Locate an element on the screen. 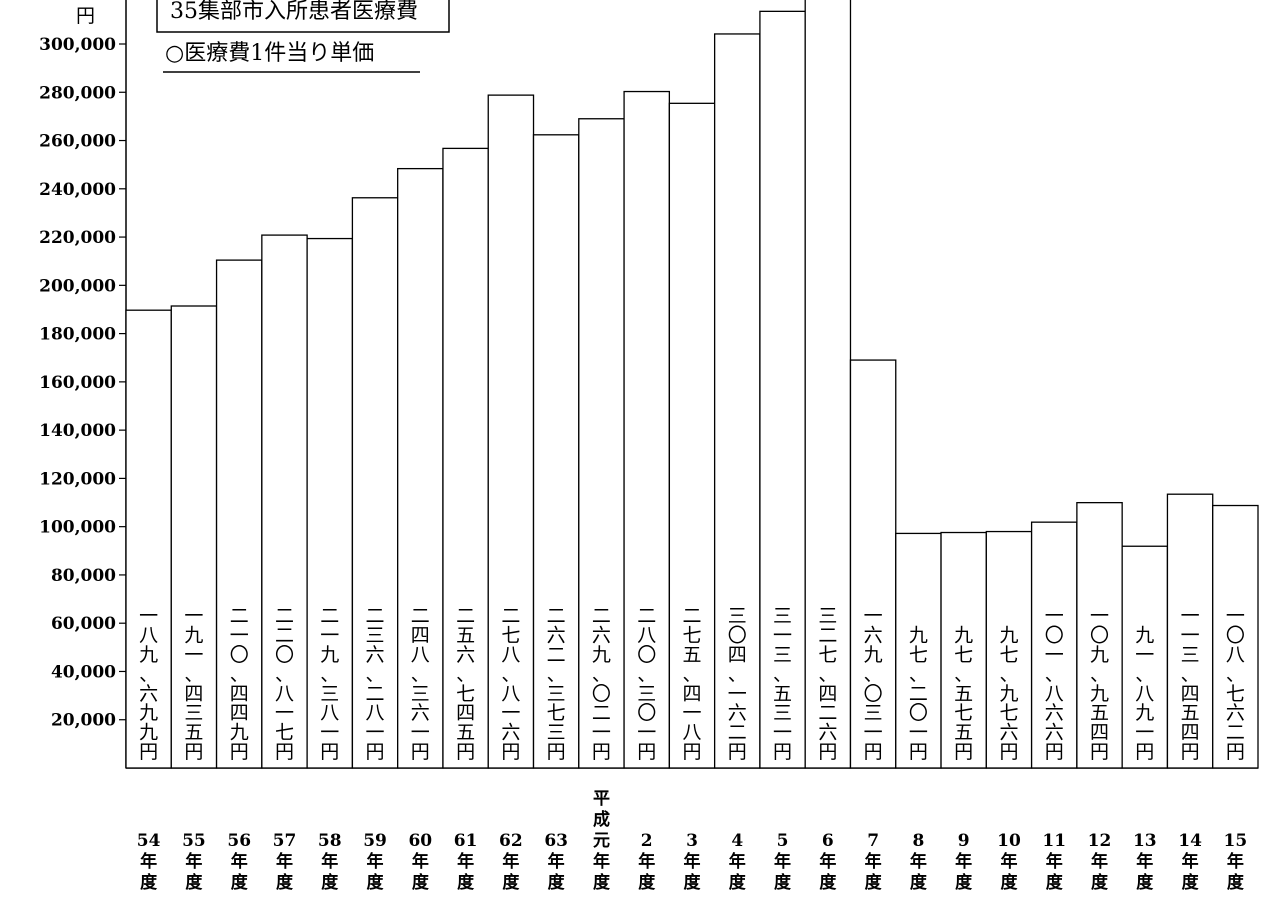 This screenshot has height=899, width=1270. bar-value-label: 二七八、八一六円 is located at coordinates (510, 684).